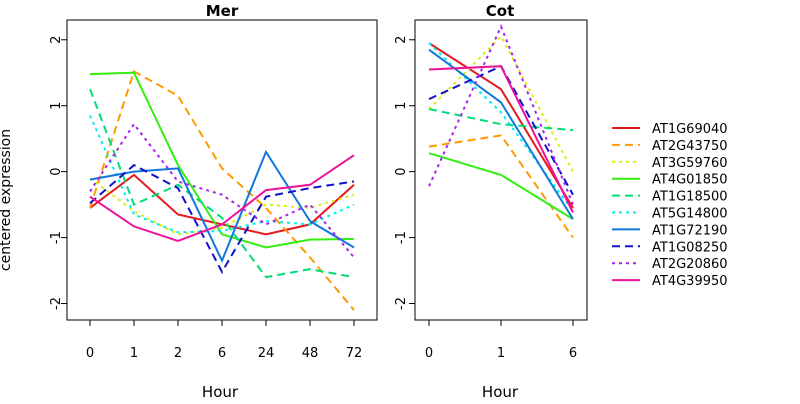 The height and width of the screenshot is (404, 800). Describe the element at coordinates (266, 353) in the screenshot. I see `x-tick-label: 24` at that location.